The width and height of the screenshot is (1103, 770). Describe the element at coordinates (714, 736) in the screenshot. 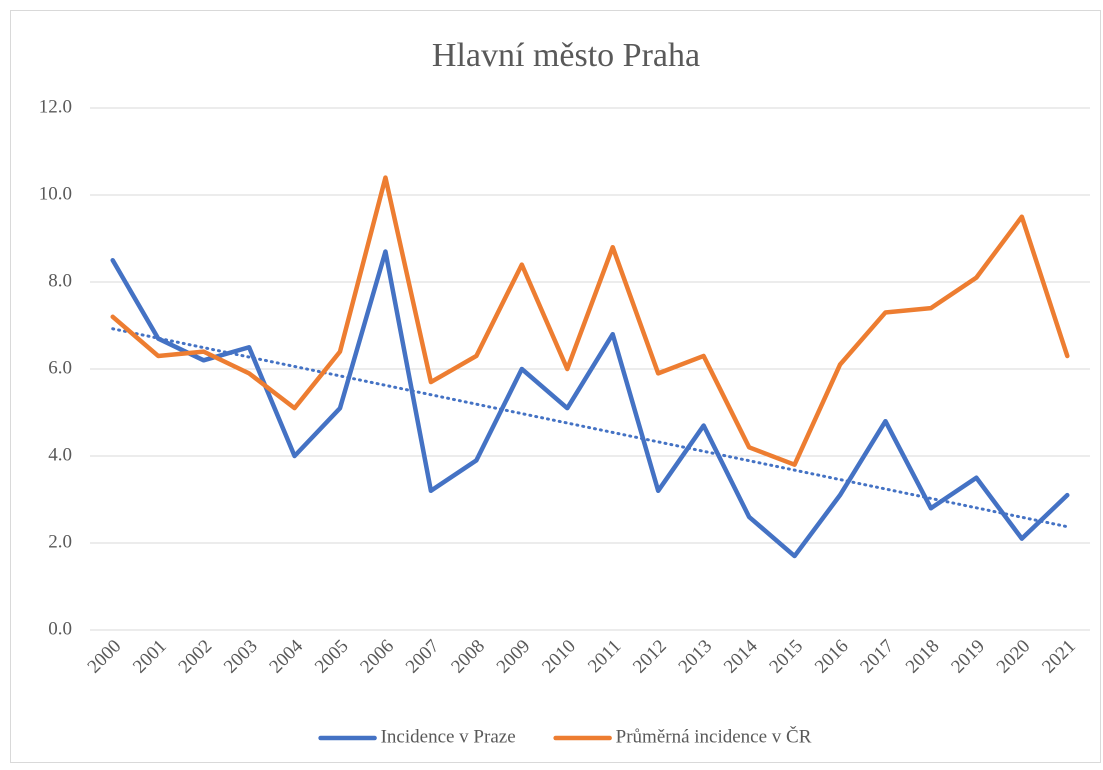

I see `legend-label: Průměrná incidence v ČR` at that location.